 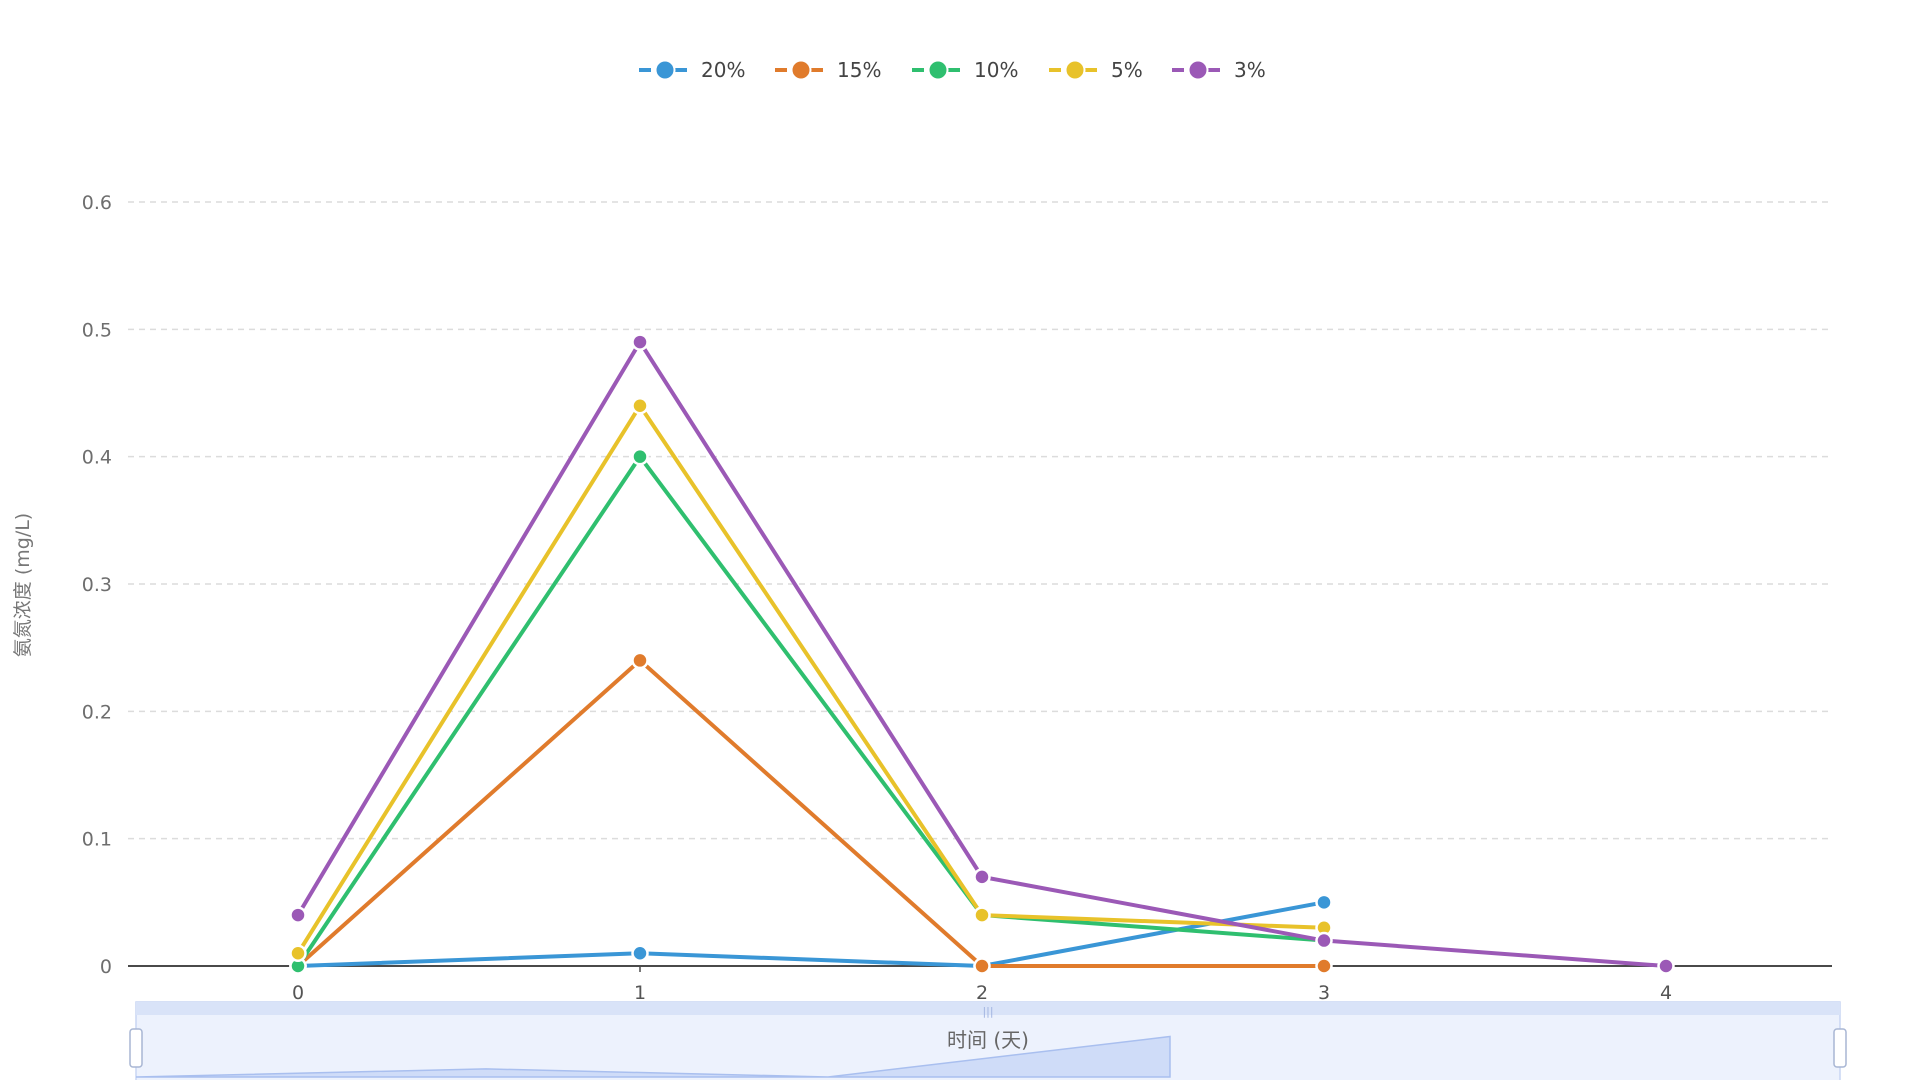 What do you see at coordinates (97, 840) in the screenshot?
I see `y-tick-label: 0.1` at bounding box center [97, 840].